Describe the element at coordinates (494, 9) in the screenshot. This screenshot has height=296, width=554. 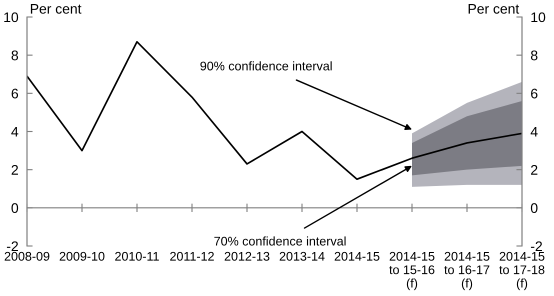
I see `y2-axis-title: Per cent` at that location.